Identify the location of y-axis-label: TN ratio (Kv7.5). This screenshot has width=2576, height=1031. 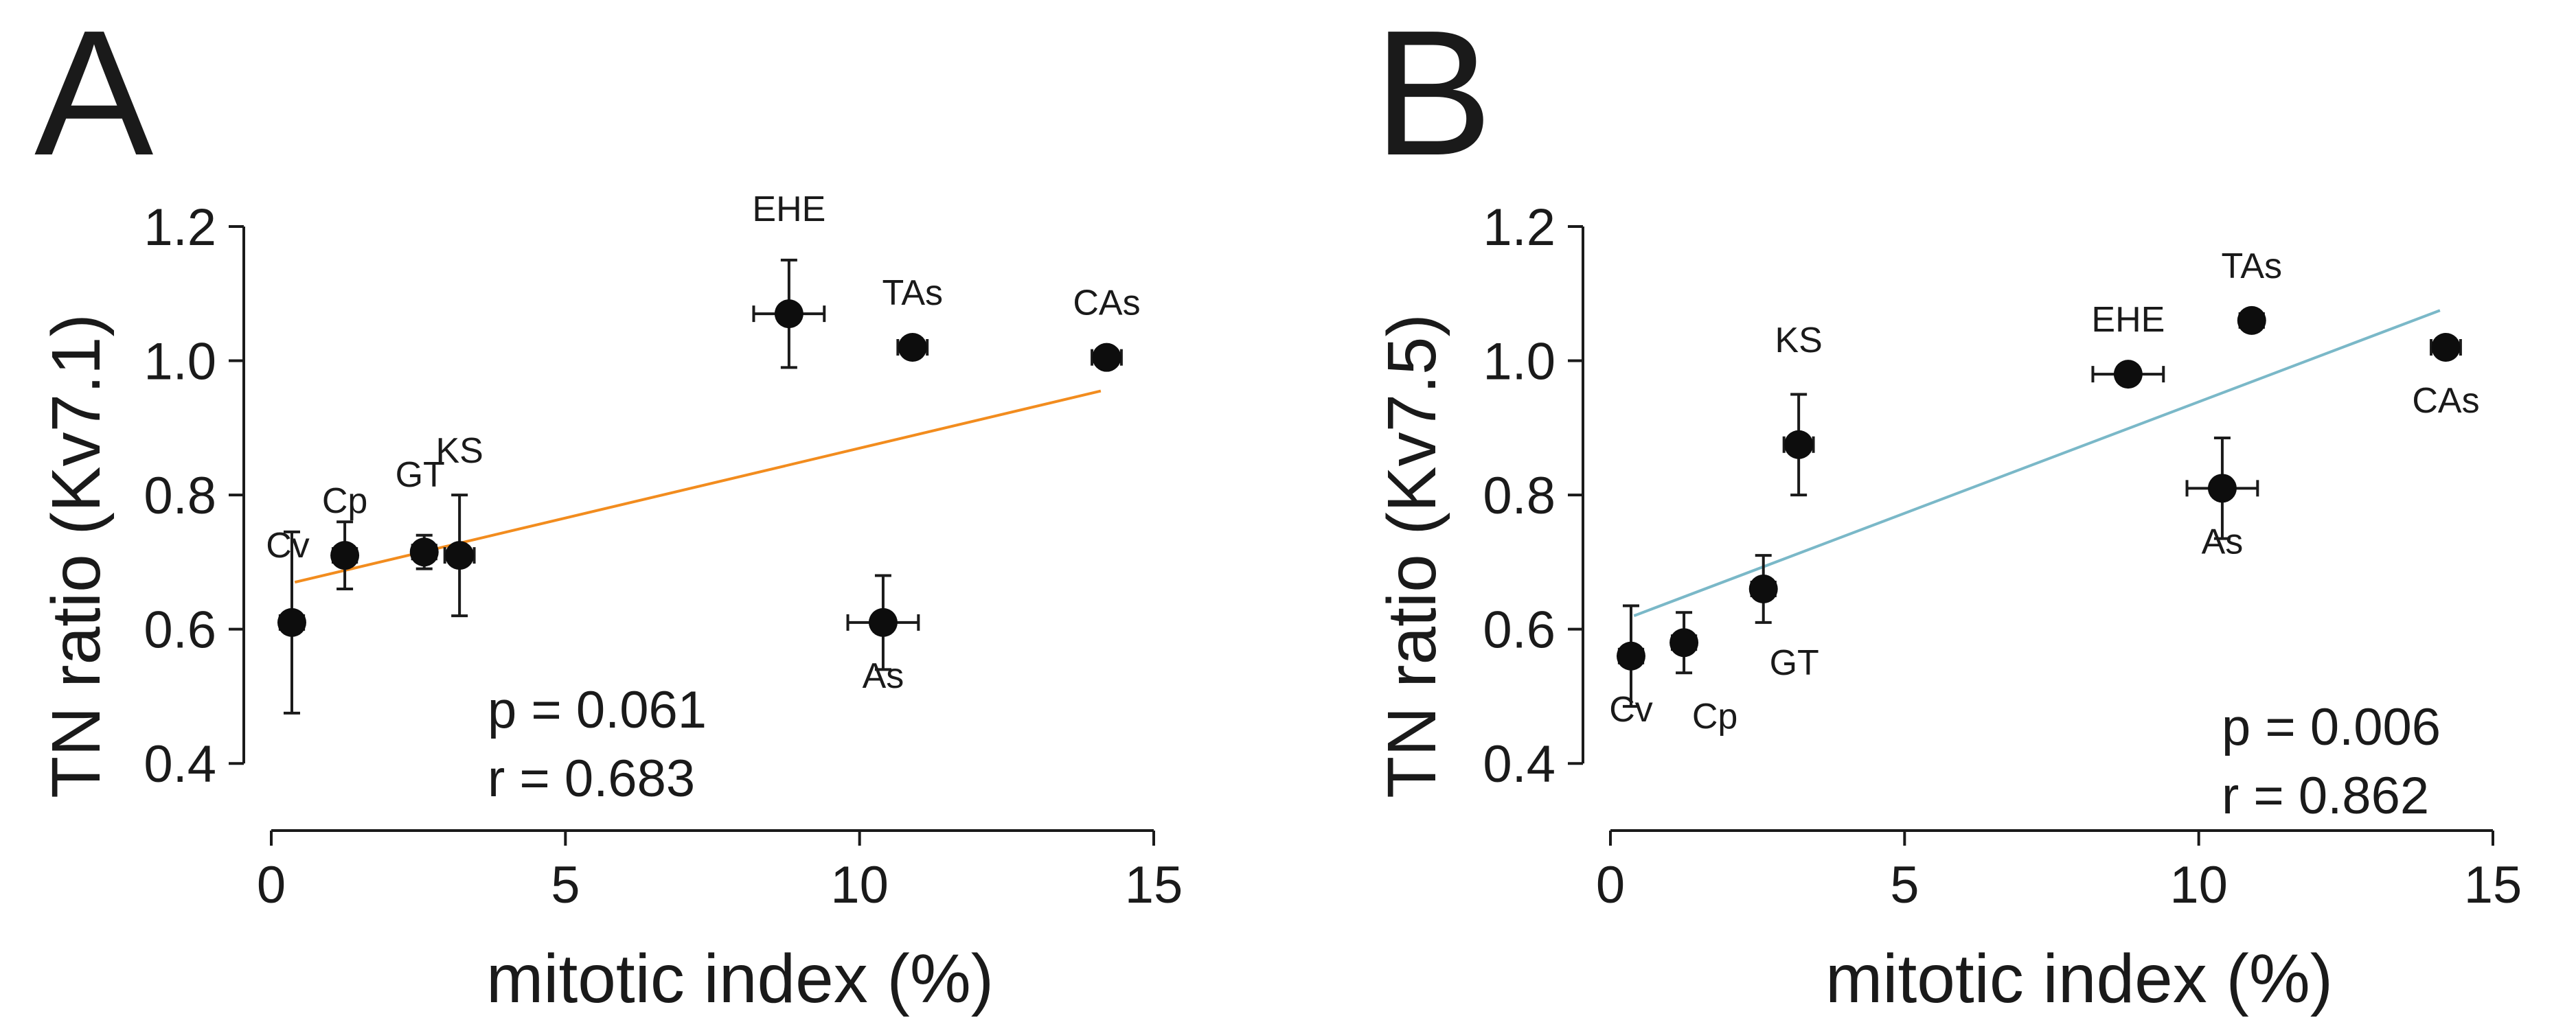
(1412, 556).